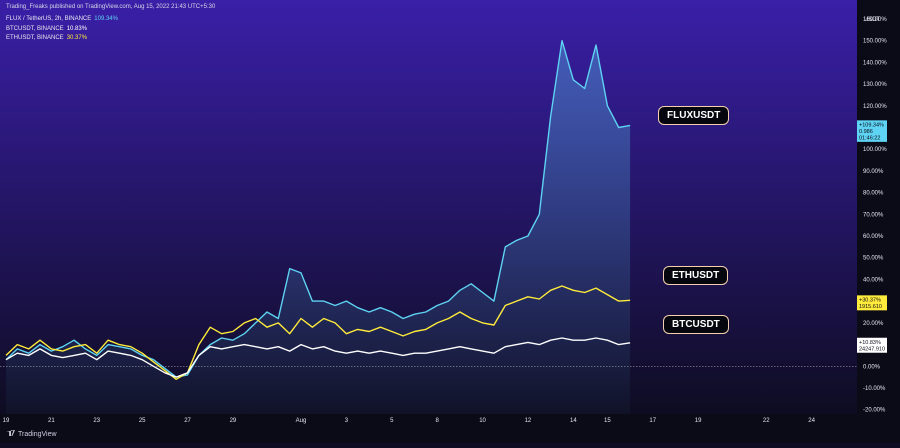 The image size is (900, 448). Describe the element at coordinates (875, 85) in the screenshot. I see `y-tick-label: 130.00%` at that location.